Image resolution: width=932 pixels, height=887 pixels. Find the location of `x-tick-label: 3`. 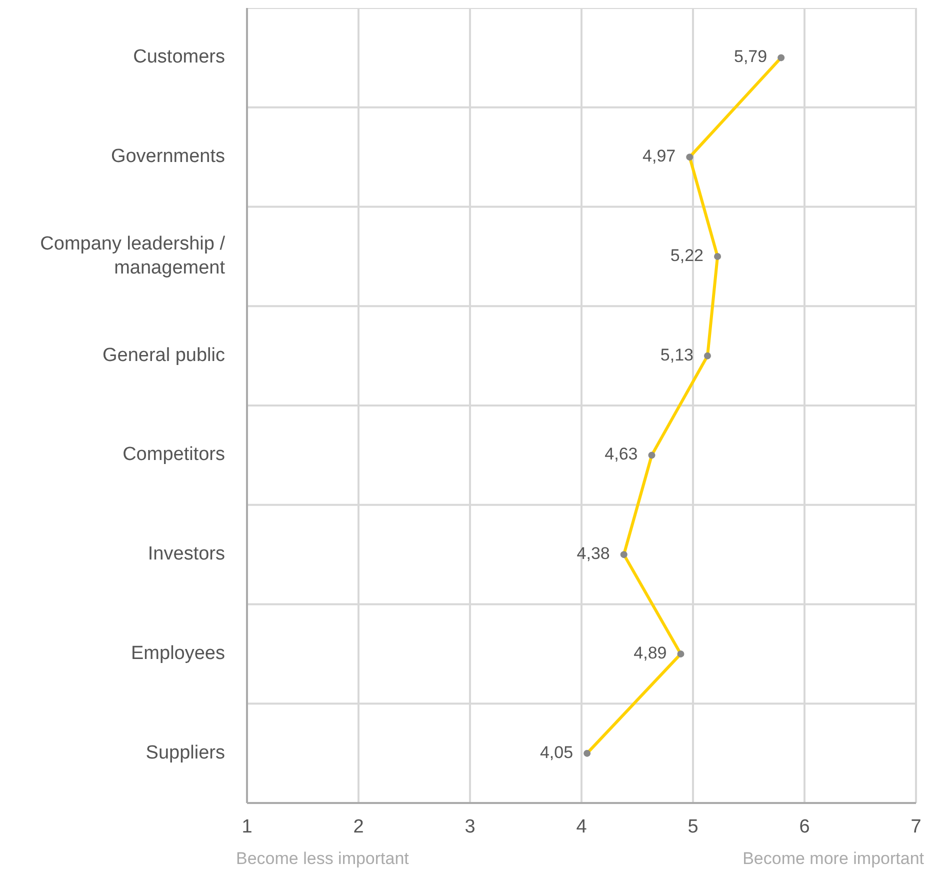

x-tick-label: 3 is located at coordinates (470, 827).